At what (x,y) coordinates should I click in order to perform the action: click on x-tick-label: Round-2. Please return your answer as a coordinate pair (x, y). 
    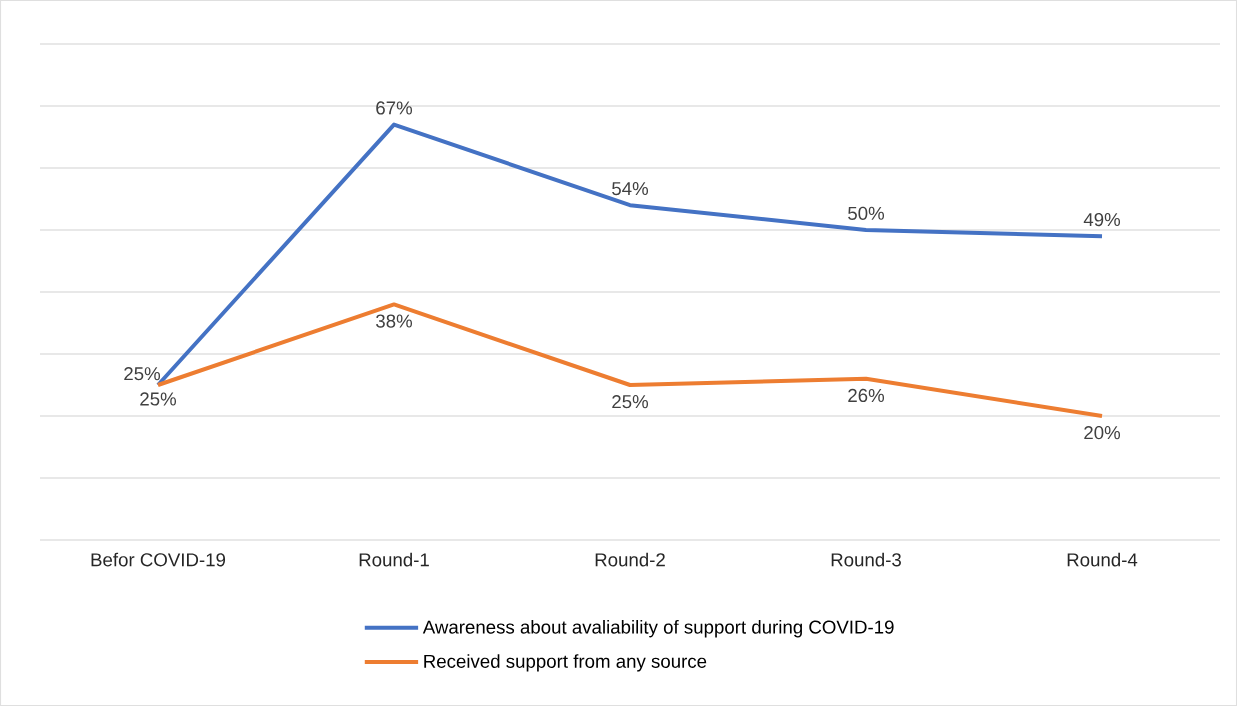
    Looking at the image, I should click on (630, 559).